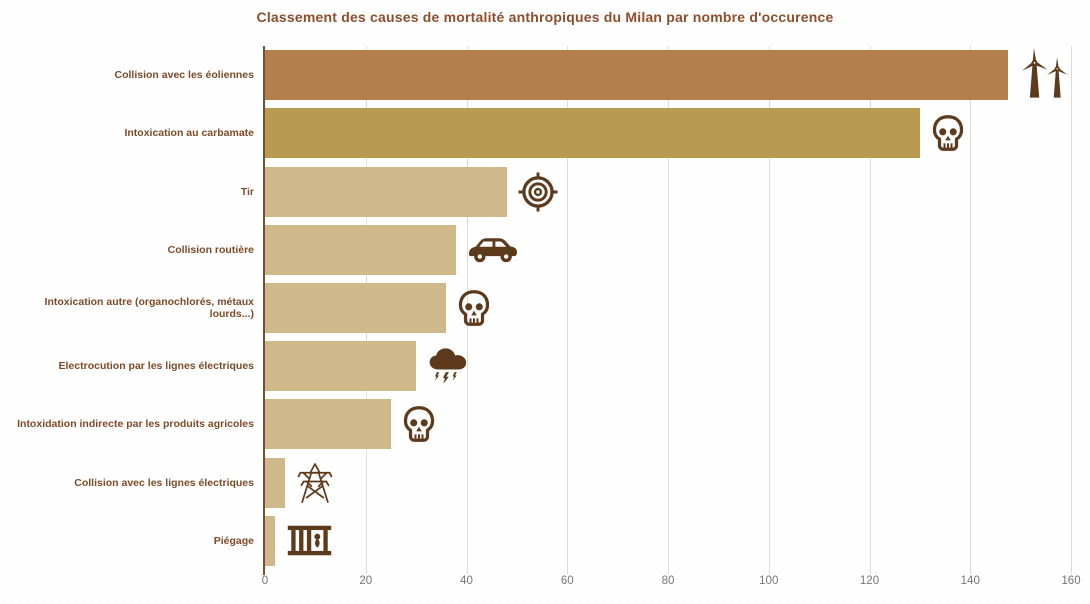 The height and width of the screenshot is (604, 1090). What do you see at coordinates (265, 581) in the screenshot?
I see `x-tick-label: 0` at bounding box center [265, 581].